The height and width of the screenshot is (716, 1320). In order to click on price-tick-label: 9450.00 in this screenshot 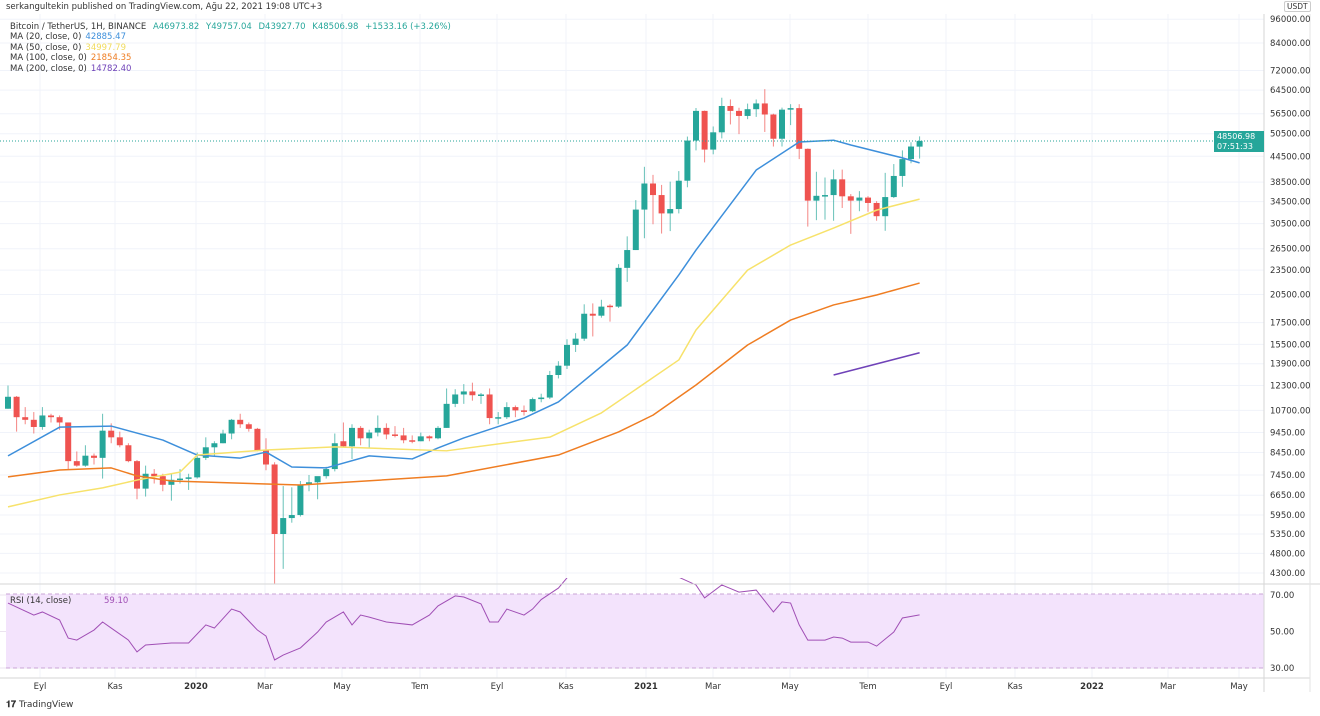, I will do `click(1287, 434)`.